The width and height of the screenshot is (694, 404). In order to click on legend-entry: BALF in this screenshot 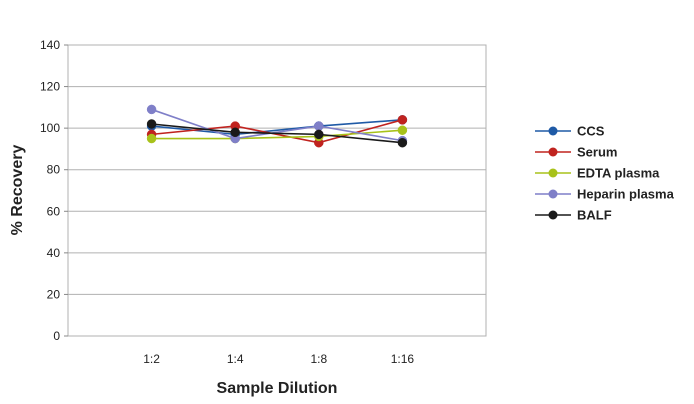, I will do `click(573, 215)`.